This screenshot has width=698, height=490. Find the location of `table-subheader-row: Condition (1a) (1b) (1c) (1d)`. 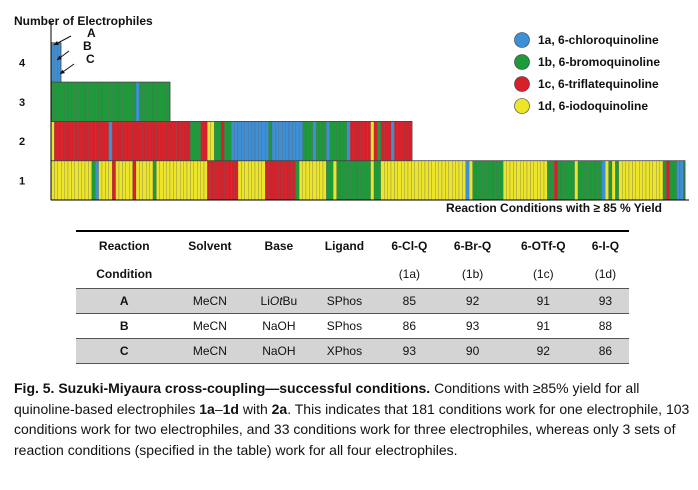

table-subheader-row: Condition (1a) (1b) (1c) (1d) is located at coordinates (352, 274).